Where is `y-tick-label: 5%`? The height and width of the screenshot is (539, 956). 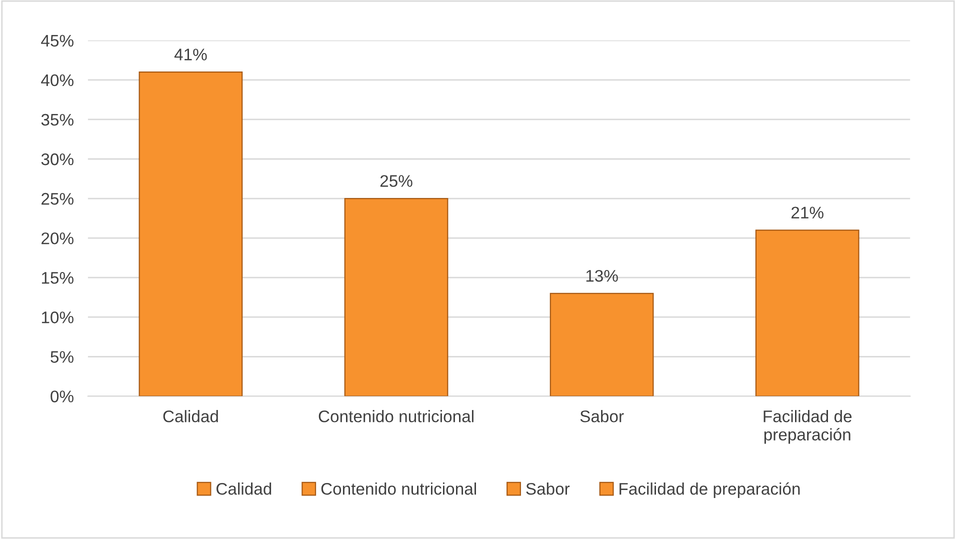
y-tick-label: 5% is located at coordinates (62, 357).